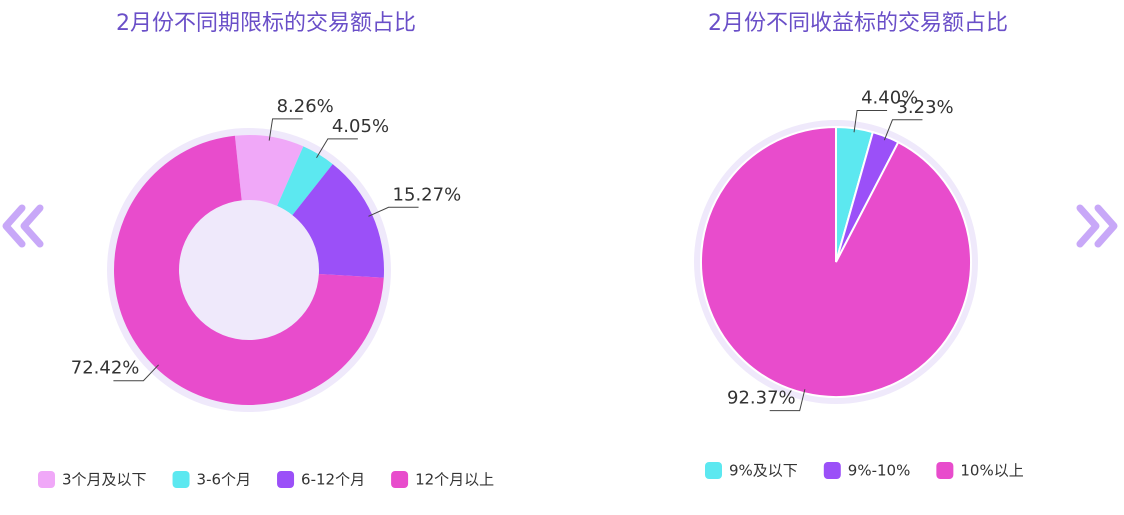 This screenshot has width=1124, height=515. Describe the element at coordinates (763, 471) in the screenshot. I see `legend-label: 9%及以下` at that location.